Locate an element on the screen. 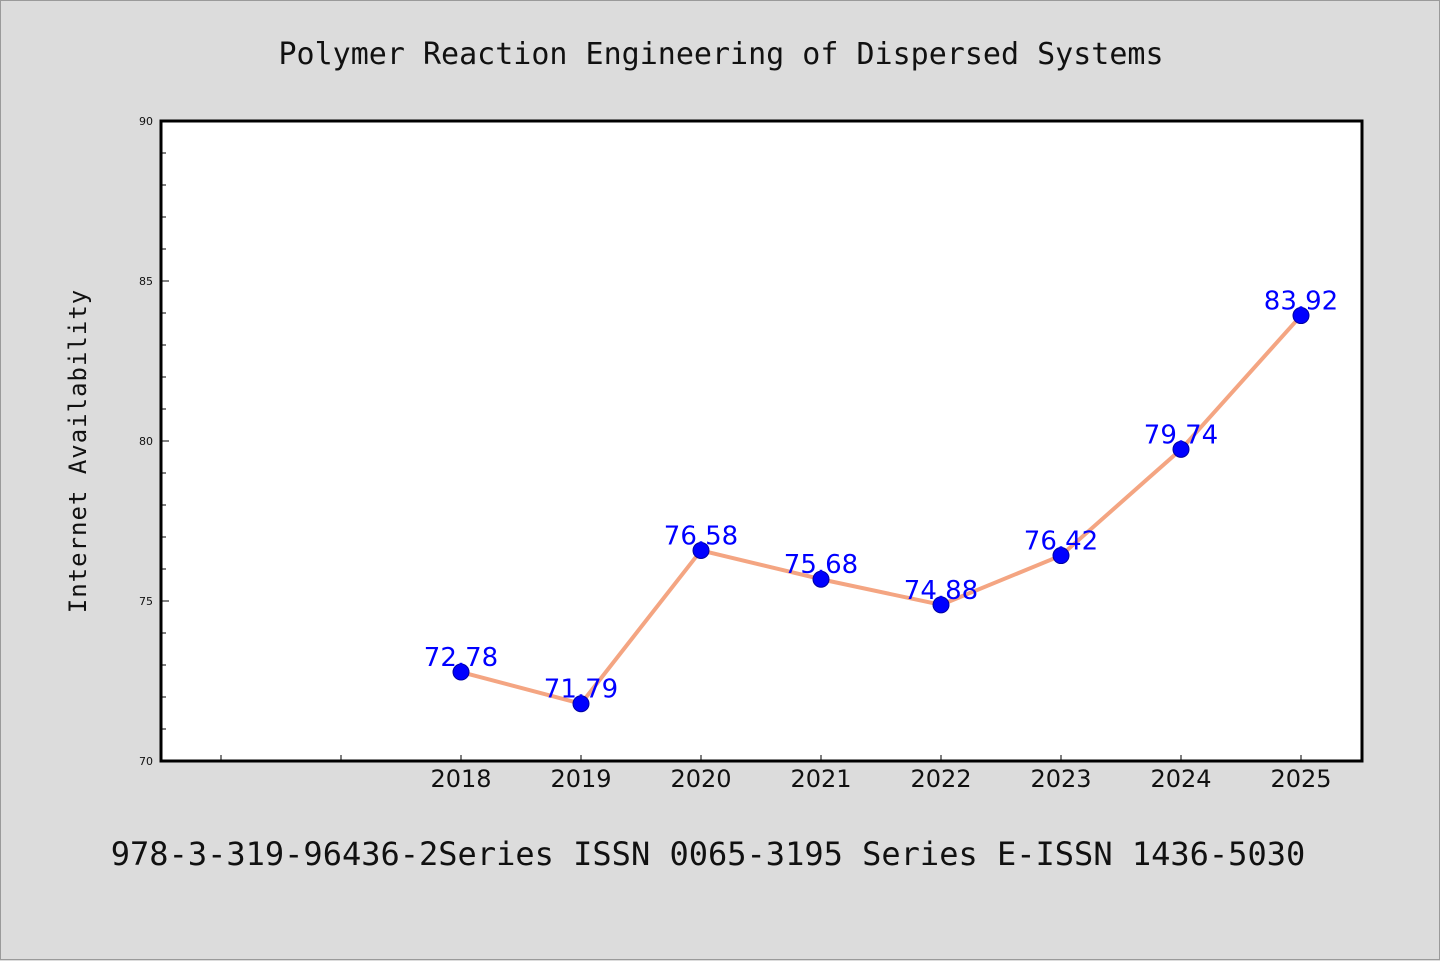 This screenshot has height=961, width=1440. data-label: 83.92 is located at coordinates (1301, 302).